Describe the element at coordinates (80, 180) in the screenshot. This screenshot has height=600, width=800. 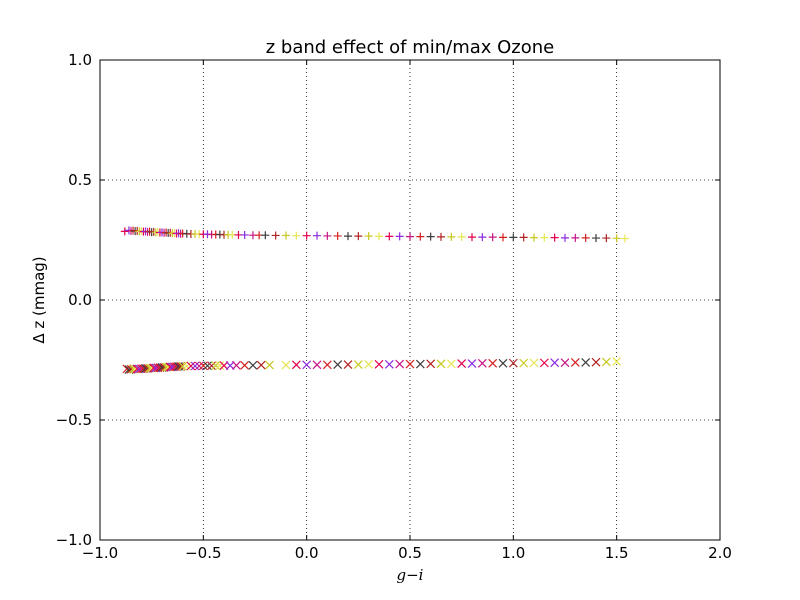
I see `y-tick-label: 0.5` at that location.